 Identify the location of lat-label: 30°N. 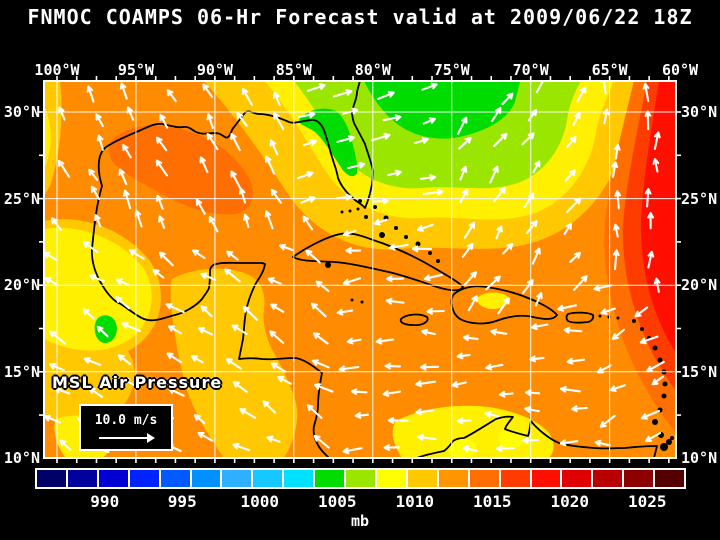
(21, 112).